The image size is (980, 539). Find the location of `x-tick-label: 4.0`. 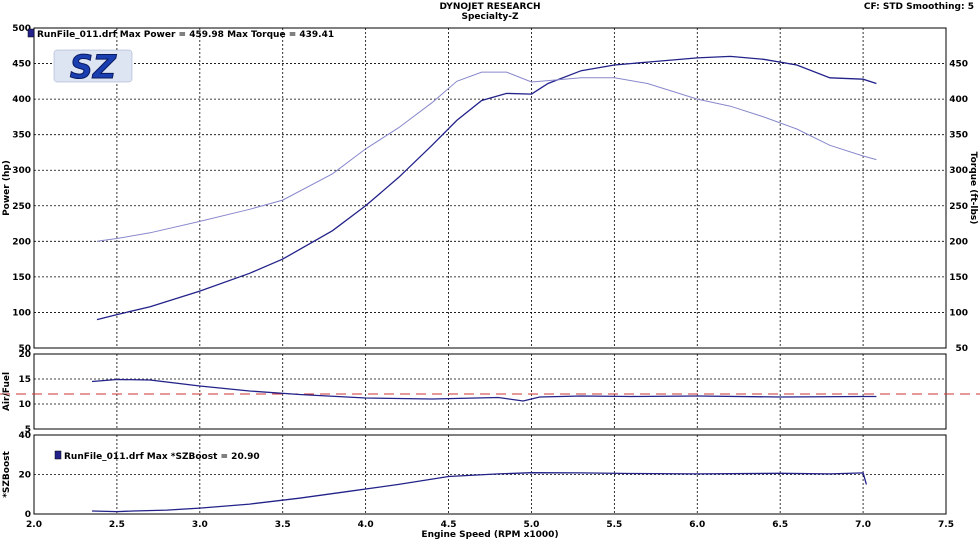

x-tick-label: 4.0 is located at coordinates (366, 525).